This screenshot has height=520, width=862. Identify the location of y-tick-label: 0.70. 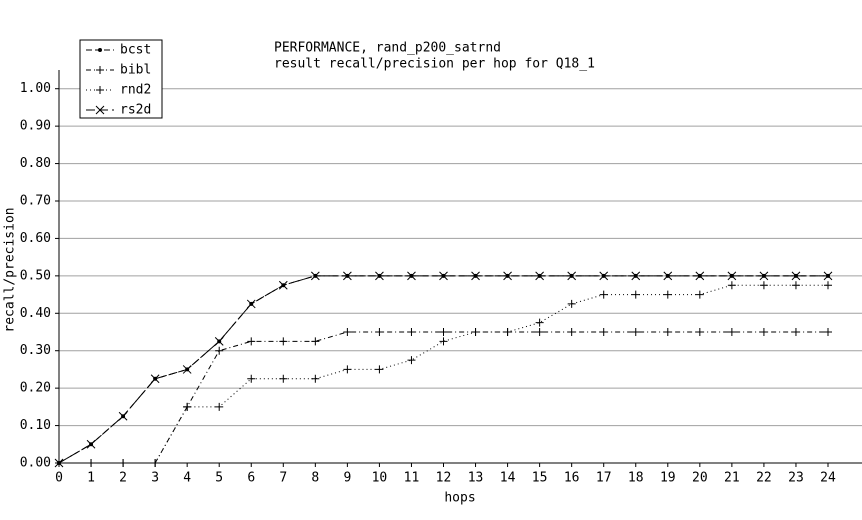
(35, 201).